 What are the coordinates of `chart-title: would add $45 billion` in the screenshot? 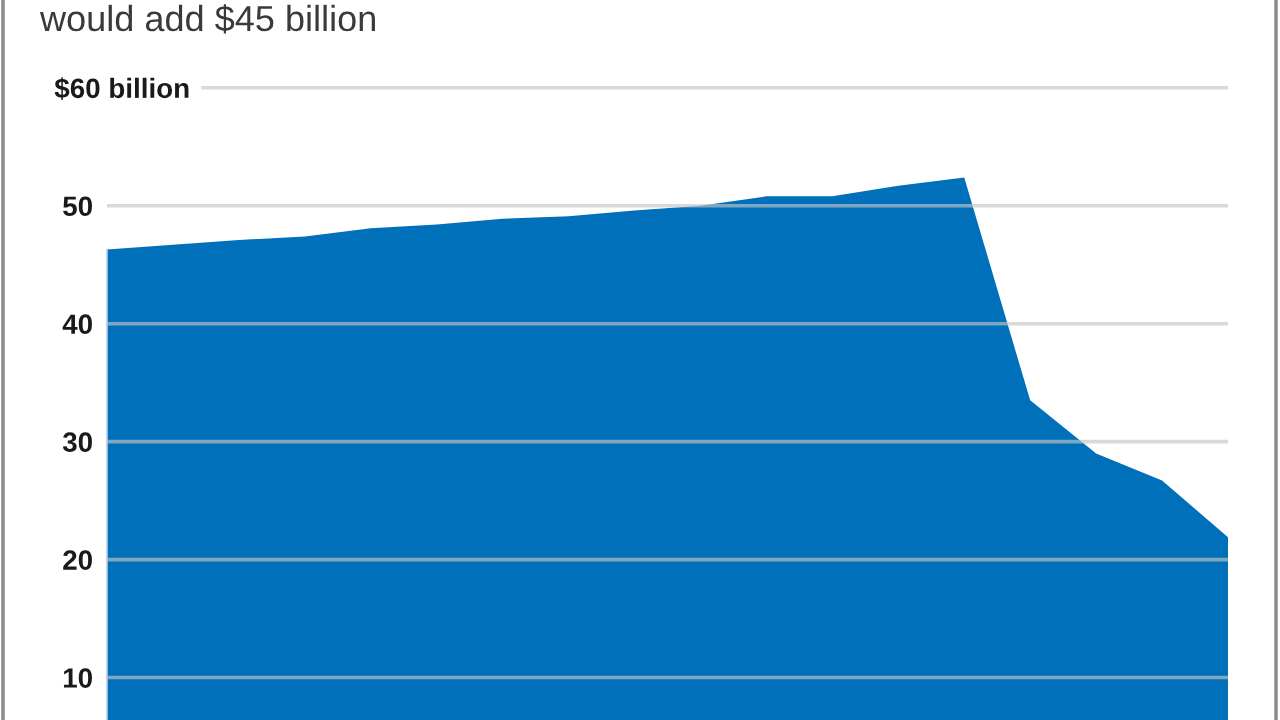 It's located at (207, 19).